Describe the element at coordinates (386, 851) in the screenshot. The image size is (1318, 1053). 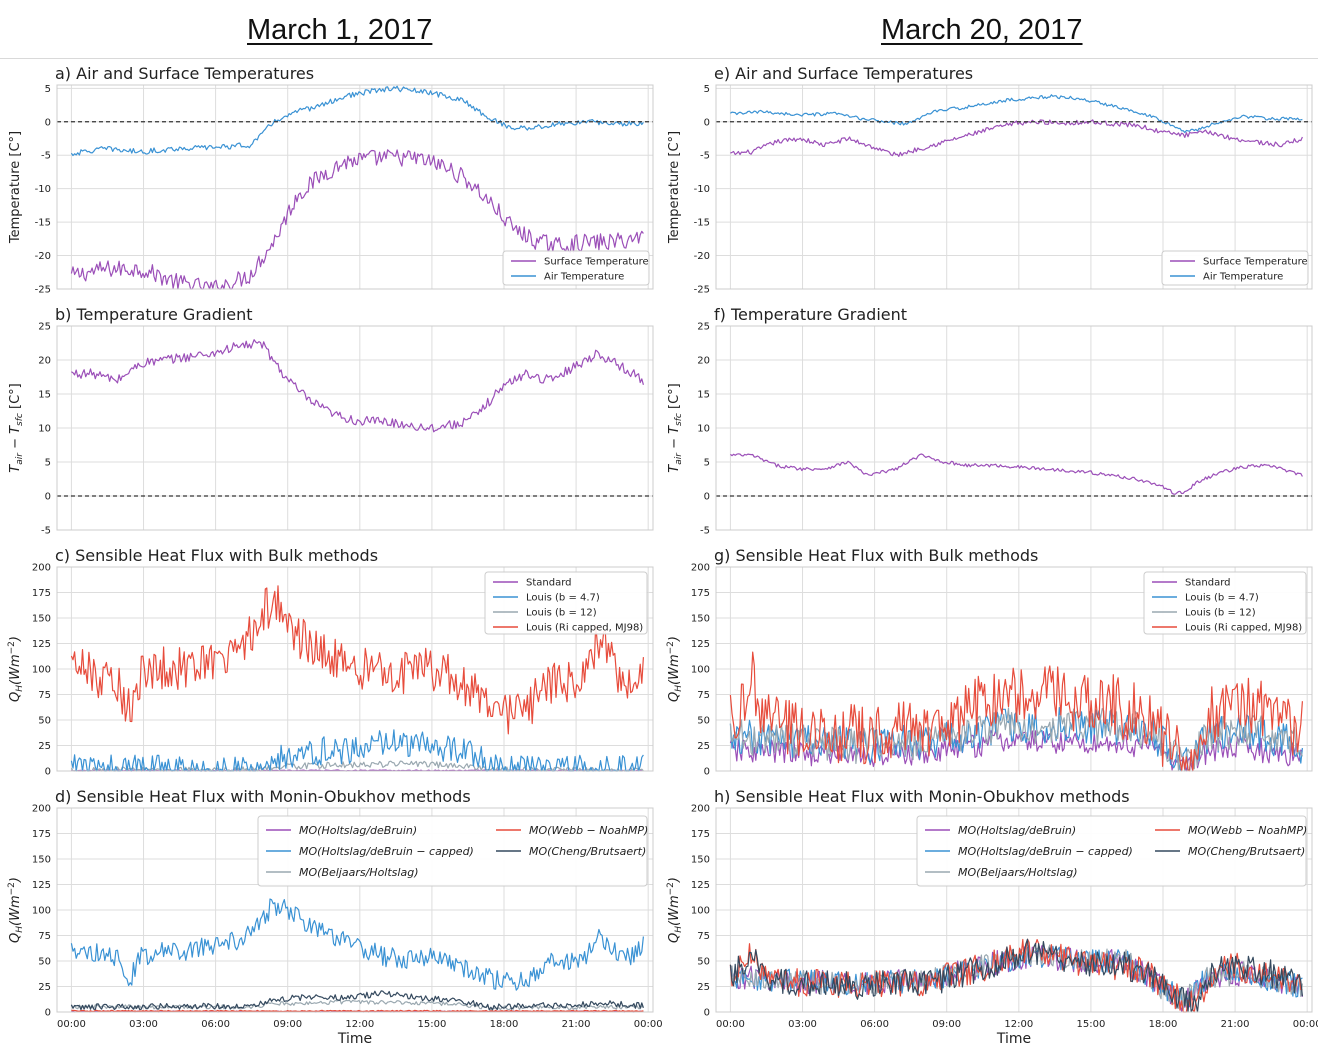
I see `legend-label: MO(Holtslag/deBruin − capped)` at that location.